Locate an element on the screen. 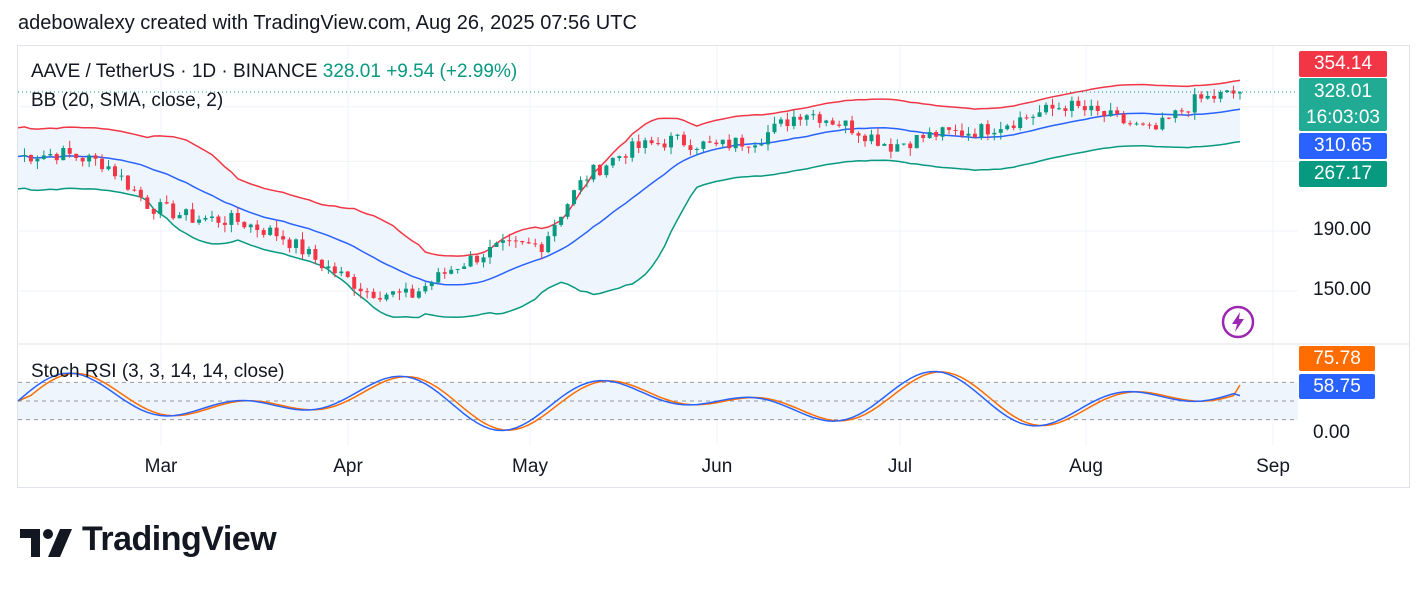  month-label-sep: Sep is located at coordinates (1273, 466).